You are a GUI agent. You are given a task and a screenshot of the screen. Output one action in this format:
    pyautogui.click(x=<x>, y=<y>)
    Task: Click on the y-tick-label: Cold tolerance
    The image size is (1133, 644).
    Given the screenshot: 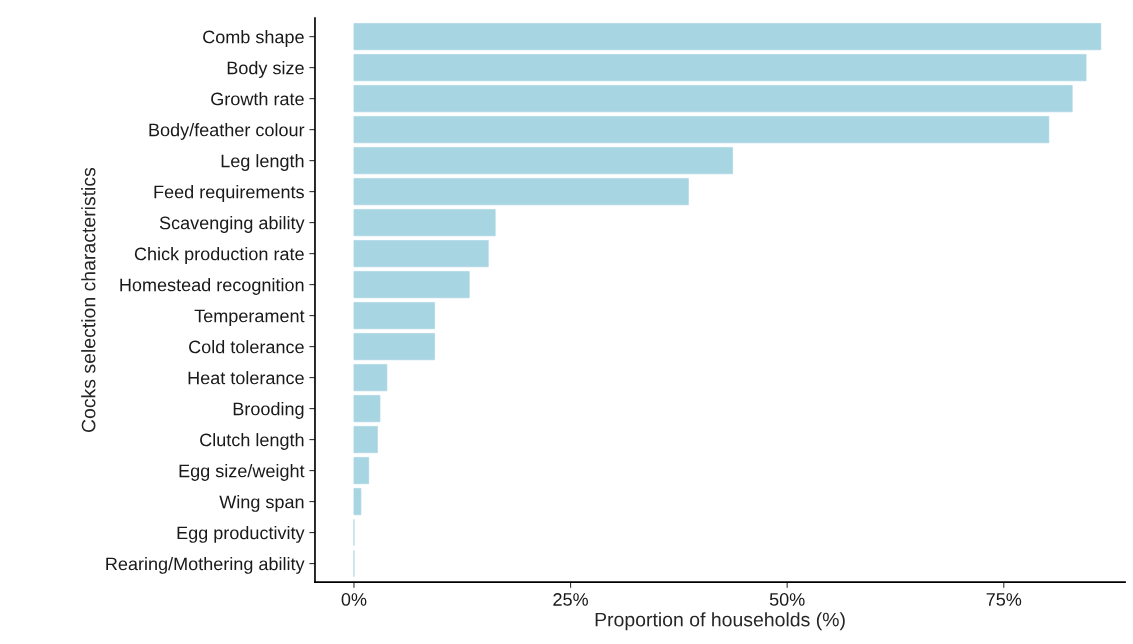 What is the action you would take?
    pyautogui.click(x=246, y=347)
    